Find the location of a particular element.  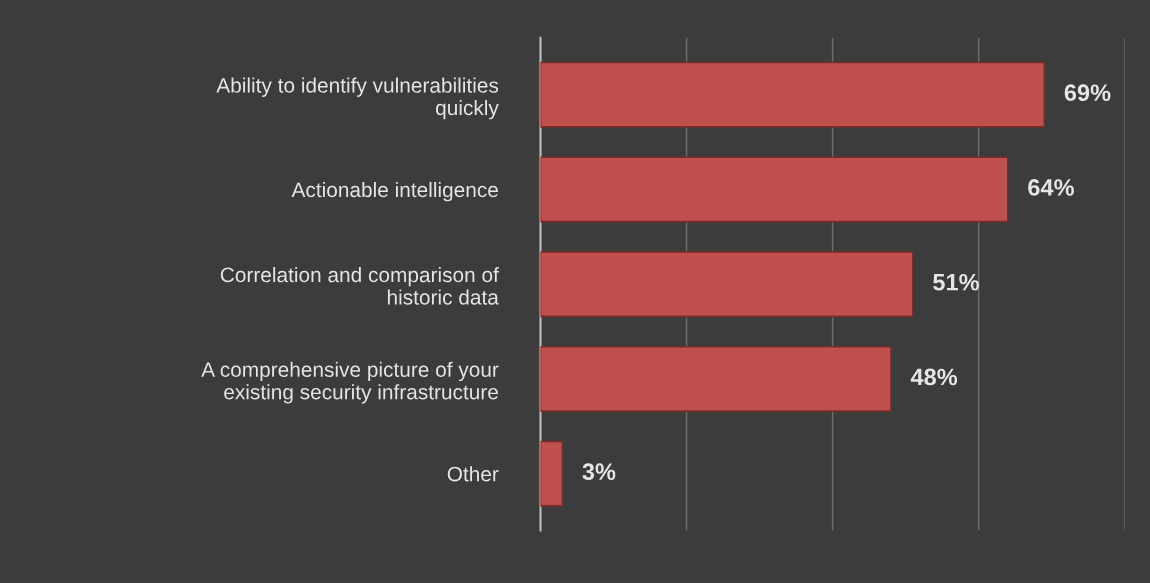

y-tick-label: Other is located at coordinates (473, 474).